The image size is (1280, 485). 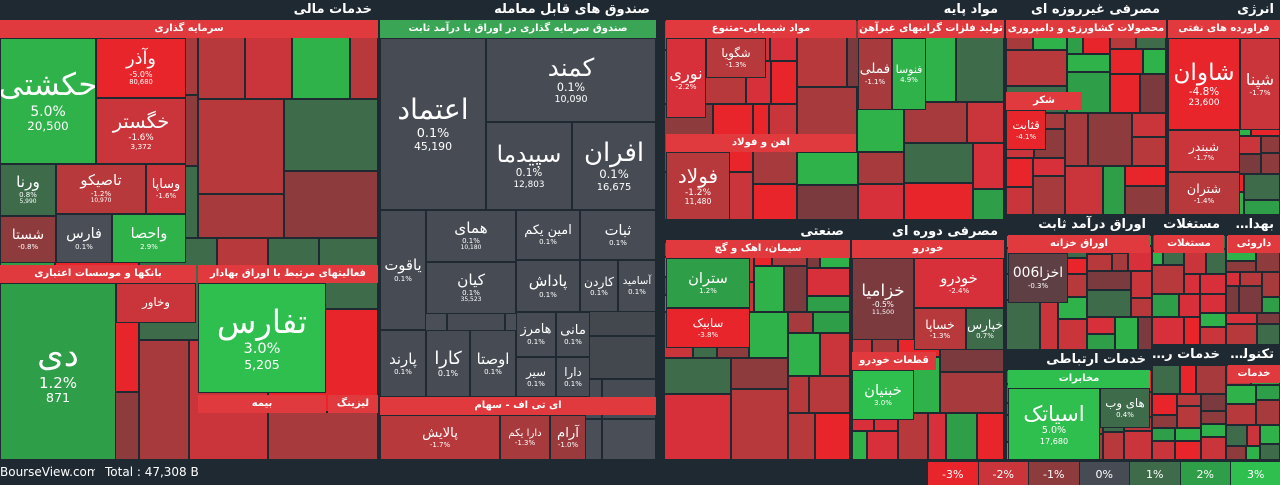 What do you see at coordinates (1204, 92) in the screenshot?
I see `stock-change: -4.8%` at bounding box center [1204, 92].